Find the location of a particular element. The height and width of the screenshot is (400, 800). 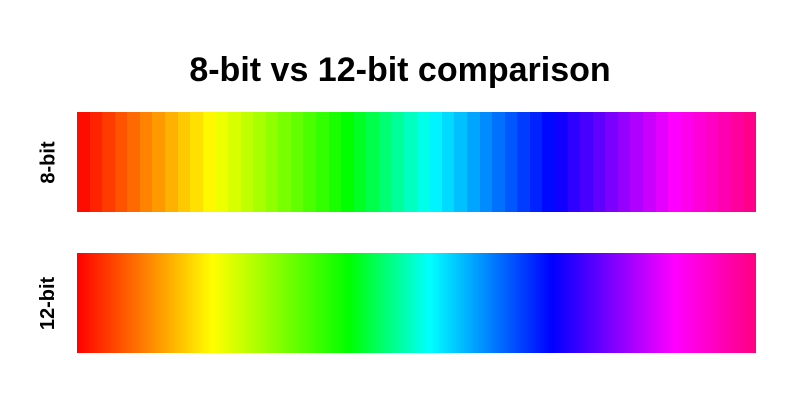

row-label-12-bit: 12-bit is located at coordinates (49, 303).